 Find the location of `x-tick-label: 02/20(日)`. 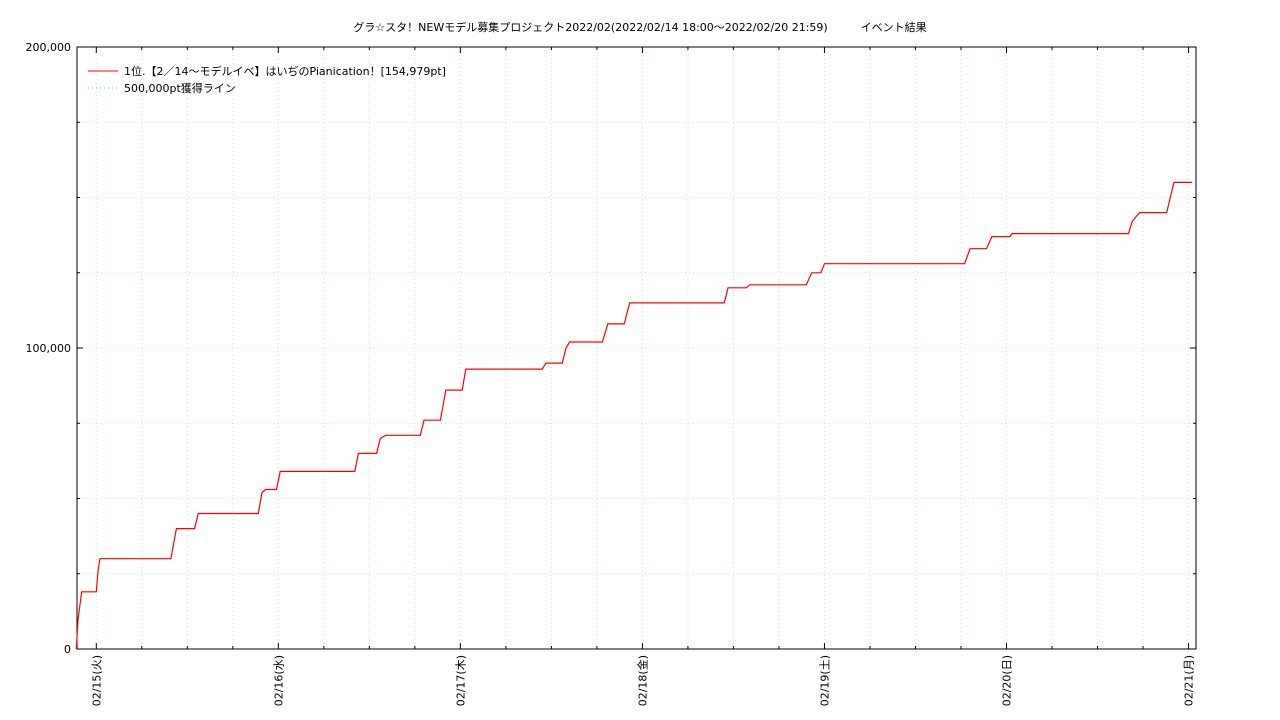

x-tick-label: 02/20(日) is located at coordinates (1006, 680).